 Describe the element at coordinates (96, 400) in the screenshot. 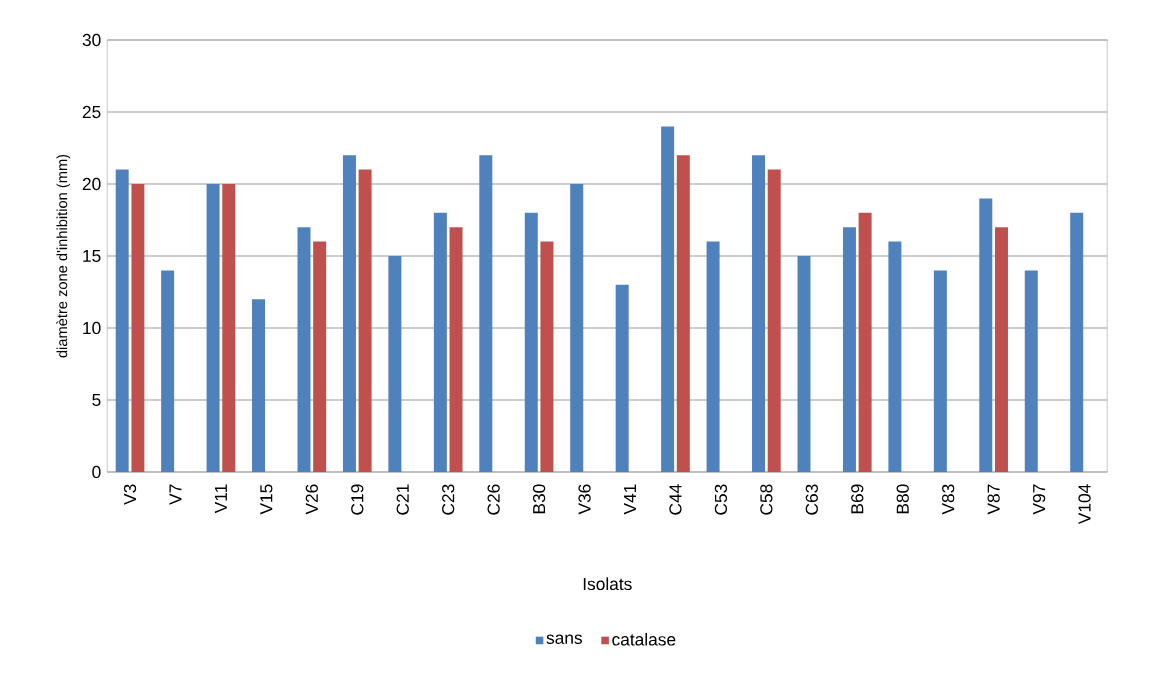

I see `y-tick-label: 5` at that location.